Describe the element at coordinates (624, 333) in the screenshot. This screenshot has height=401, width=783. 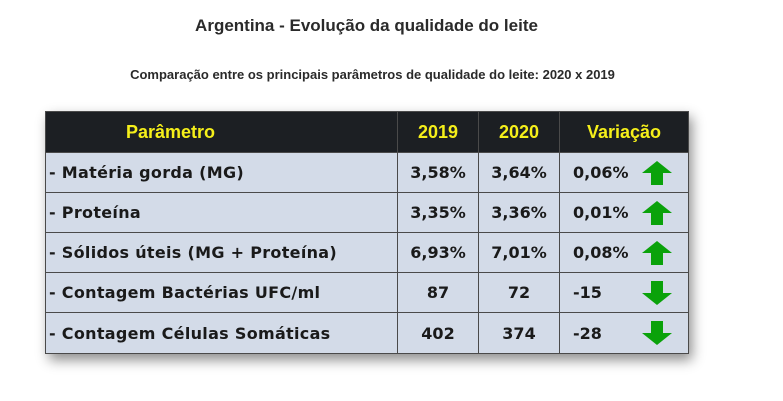
I see `variation-cell: -28` at that location.